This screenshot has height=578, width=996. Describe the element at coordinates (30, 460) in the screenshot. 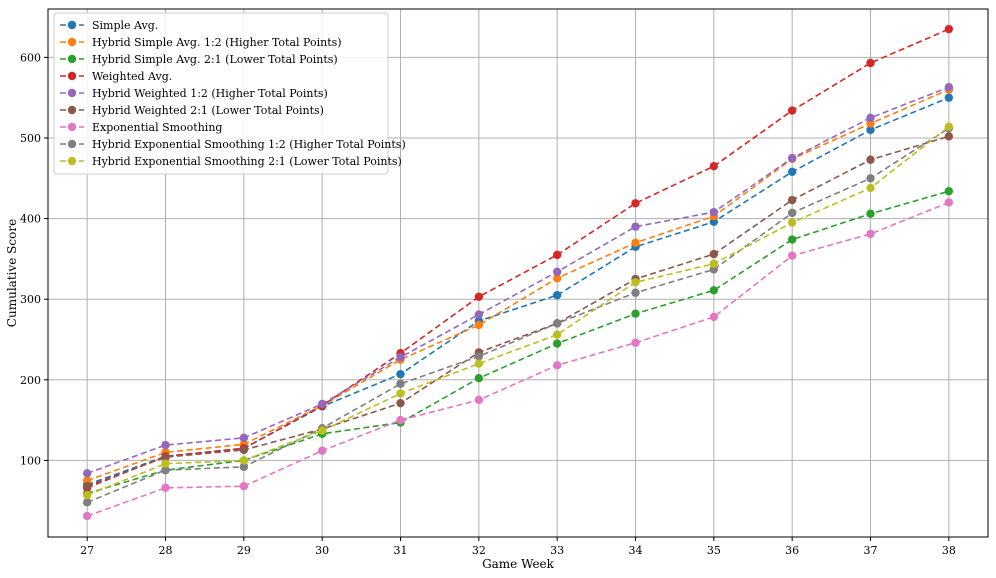

I see `y-tick-label: 100` at that location.